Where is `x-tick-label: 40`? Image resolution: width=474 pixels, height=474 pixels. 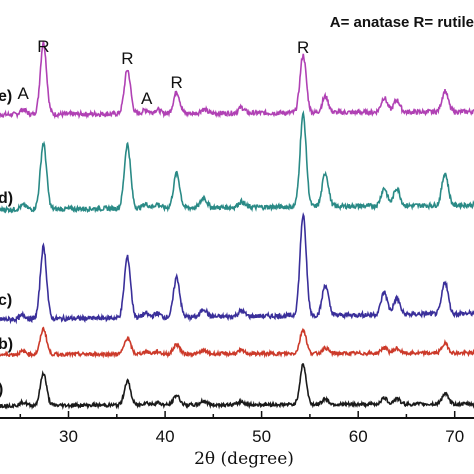
x-tick-label: 40 is located at coordinates (165, 436).